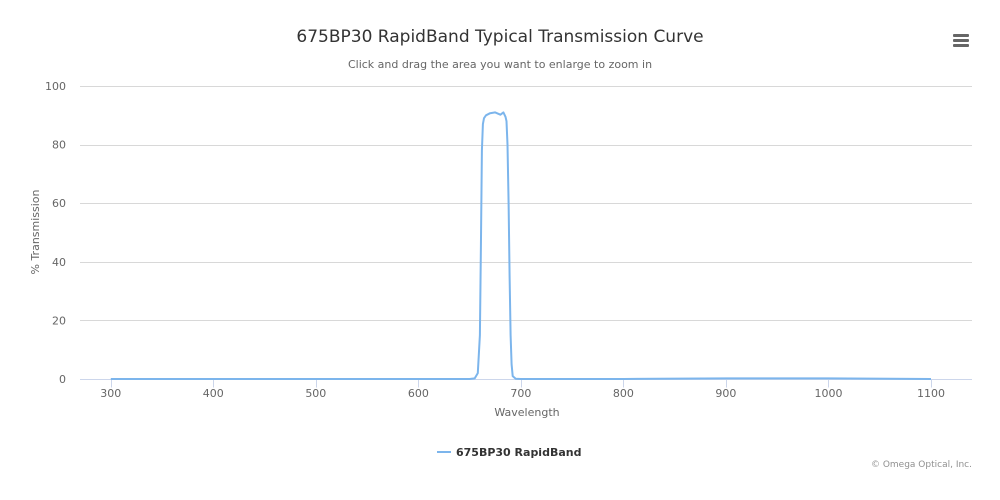  I want to click on x-tick-label: 700, so click(520, 393).